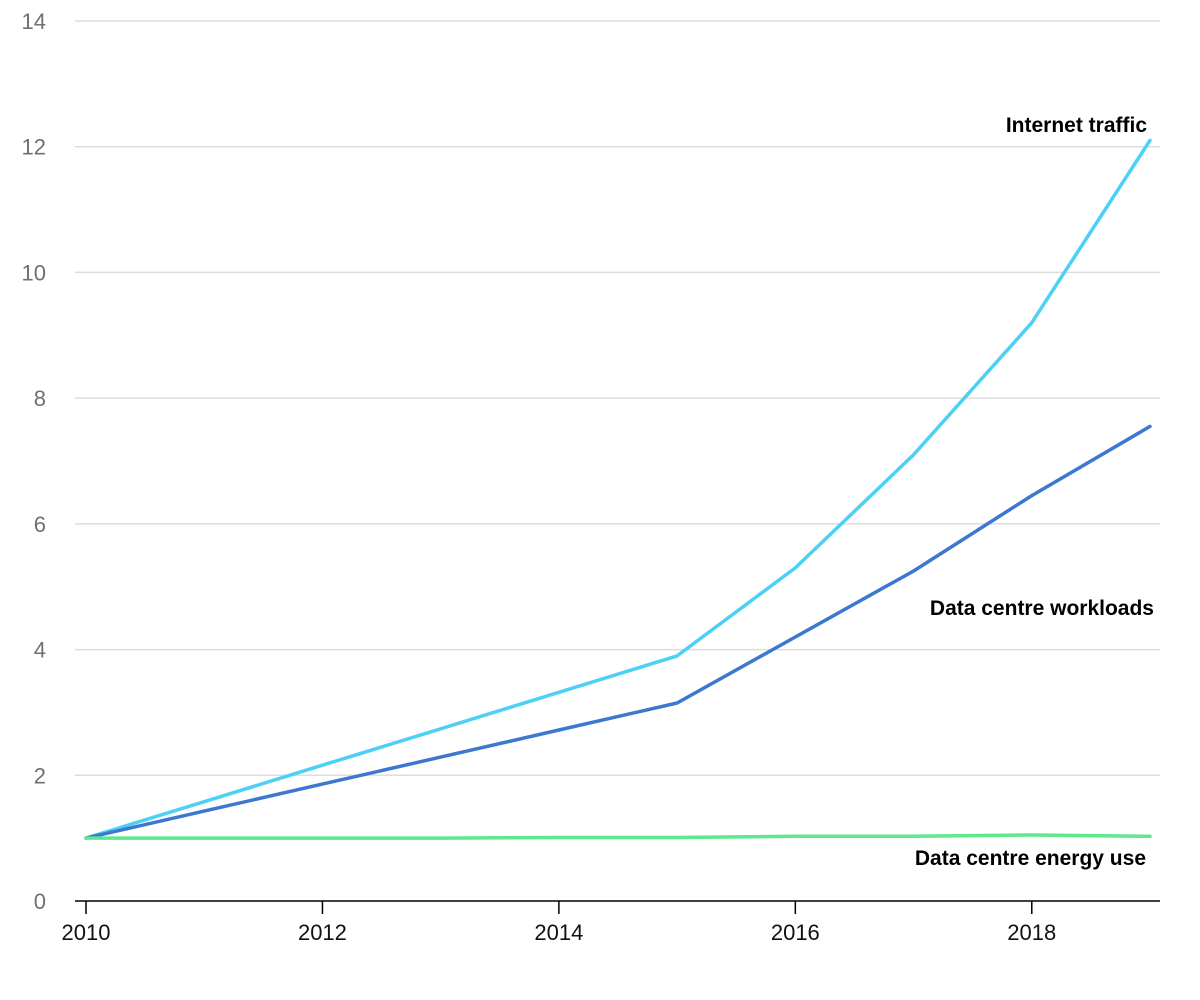  What do you see at coordinates (1077, 125) in the screenshot?
I see `series-label: Internet traffic` at bounding box center [1077, 125].